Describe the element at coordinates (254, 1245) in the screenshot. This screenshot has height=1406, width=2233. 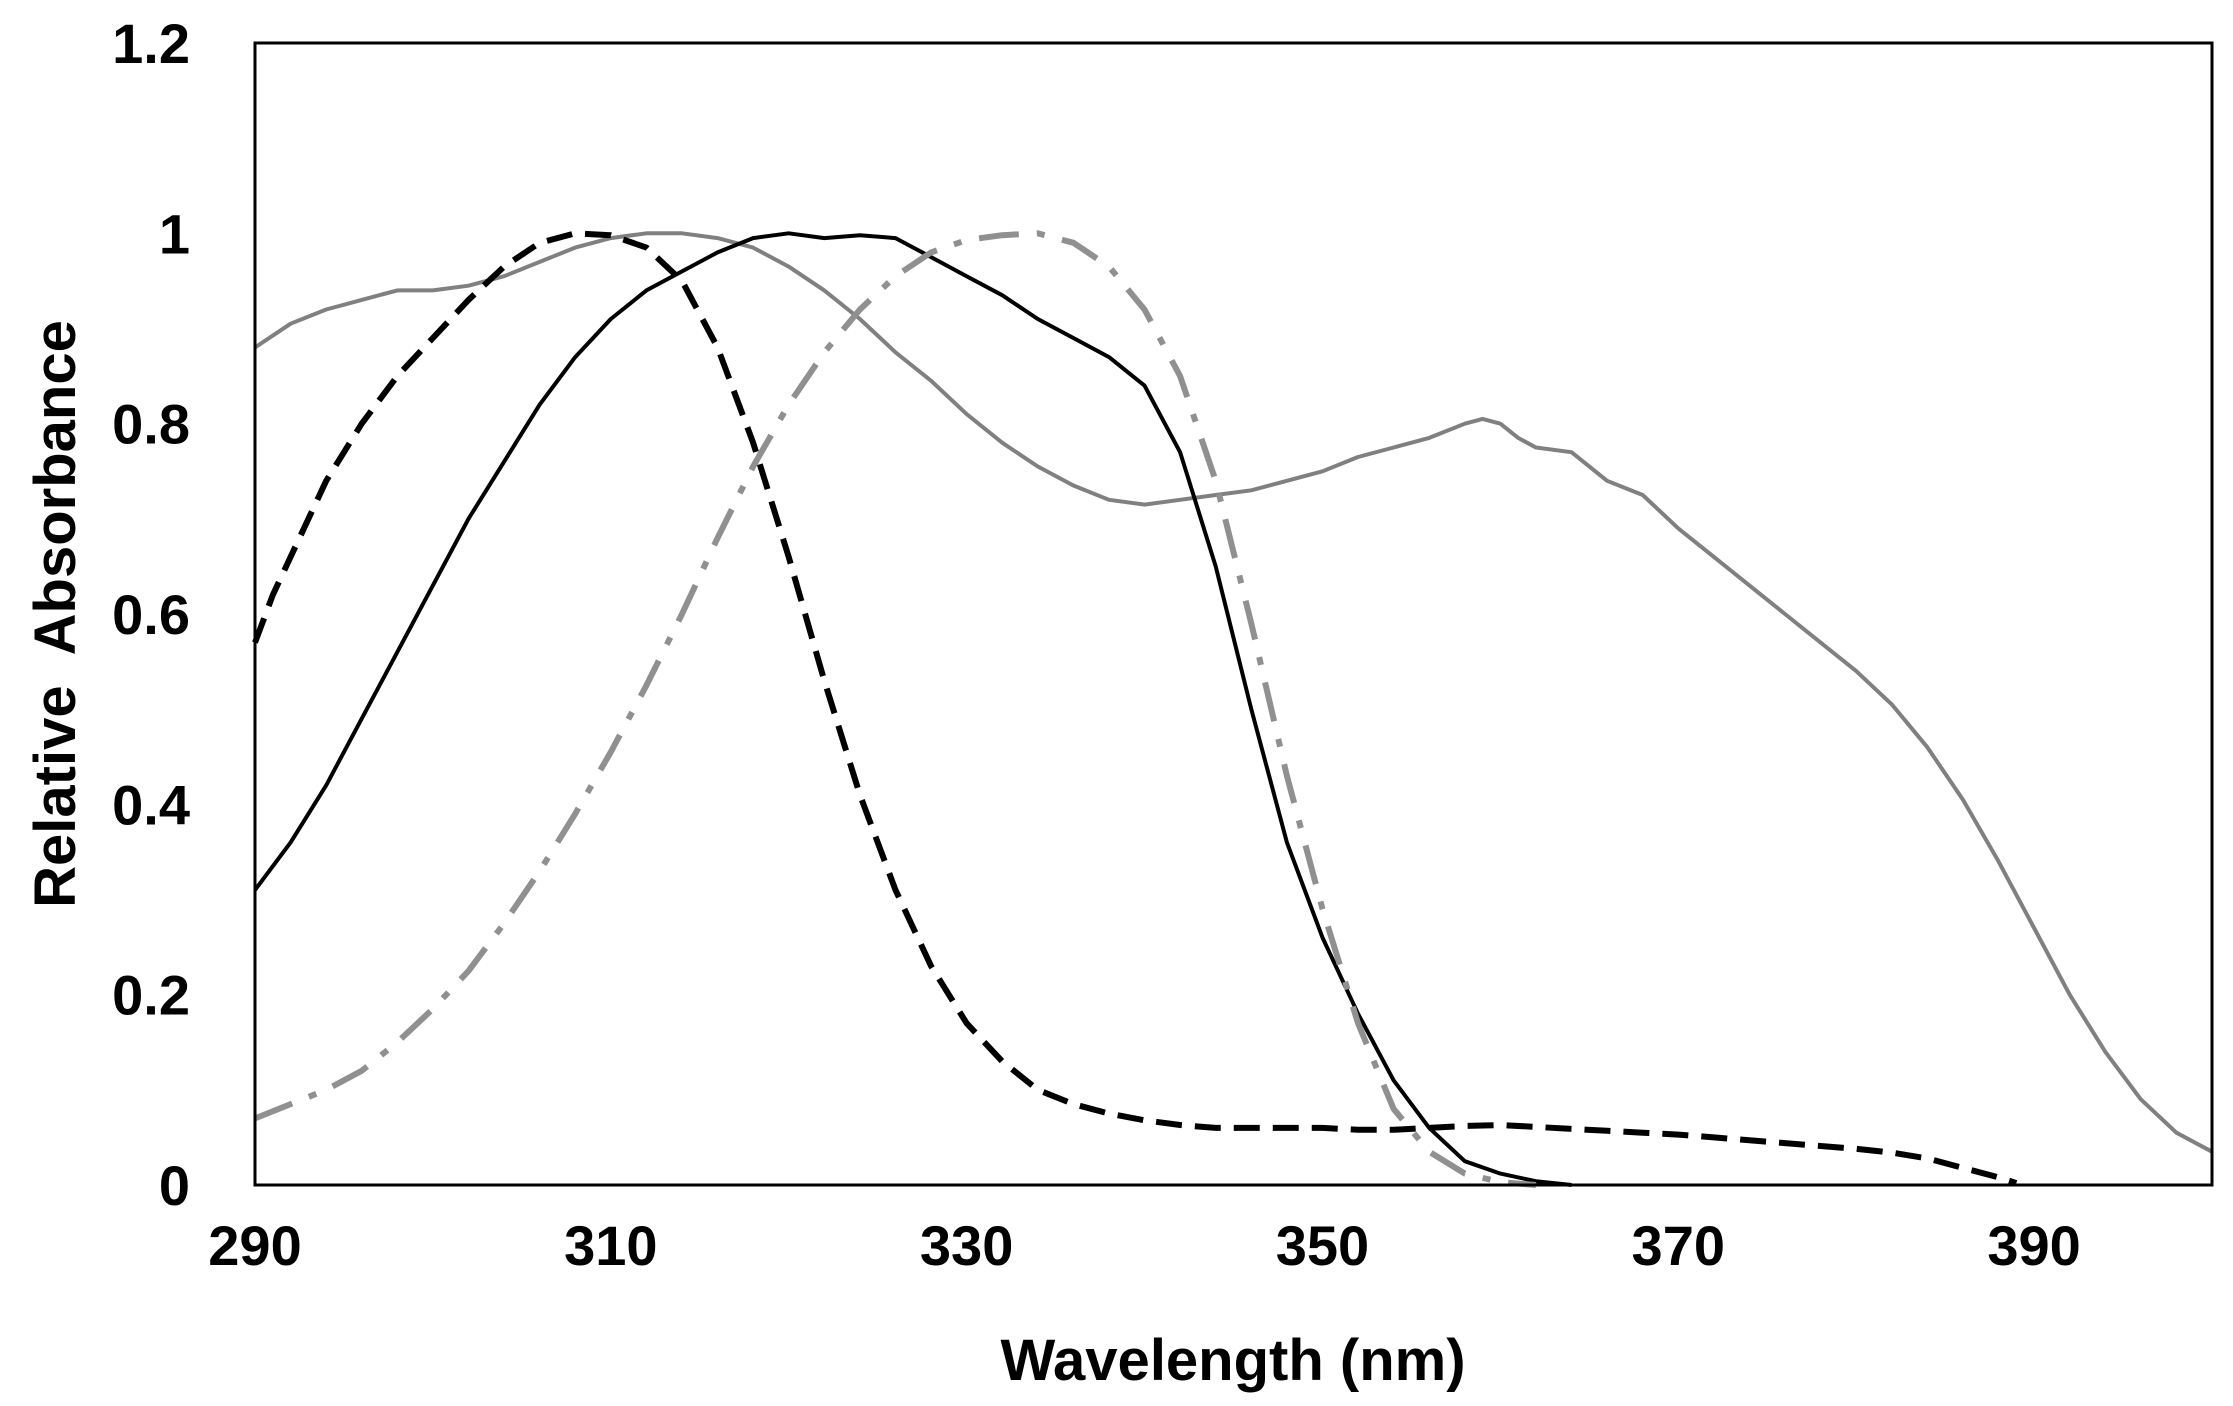
I see `x-tick-label-290: 290` at that location.